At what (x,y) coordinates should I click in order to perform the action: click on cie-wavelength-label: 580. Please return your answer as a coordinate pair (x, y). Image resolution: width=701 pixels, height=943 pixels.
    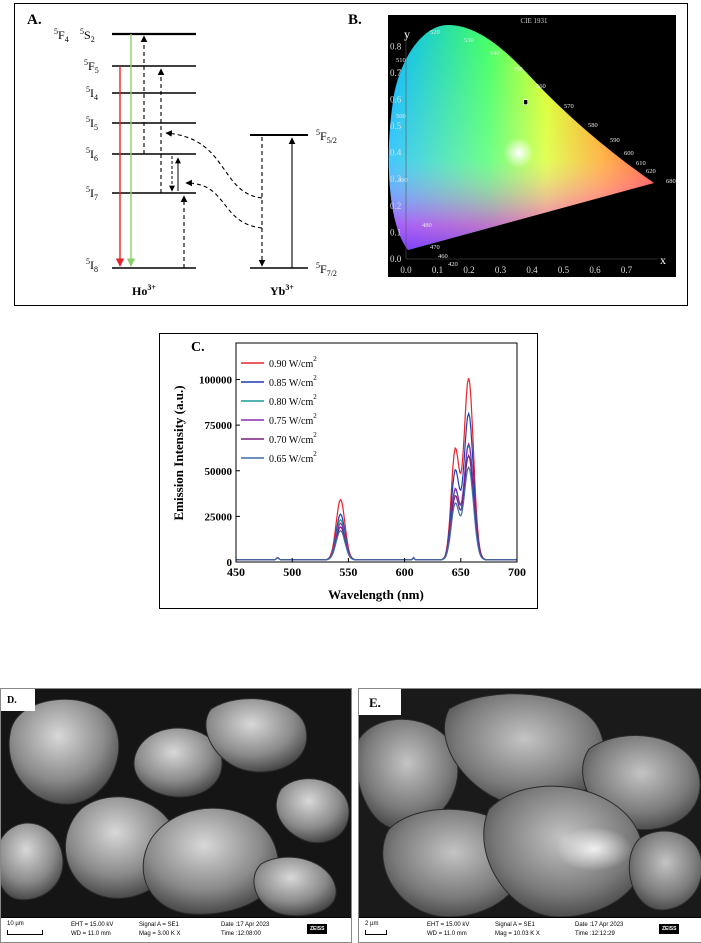
    Looking at the image, I should click on (593, 125).